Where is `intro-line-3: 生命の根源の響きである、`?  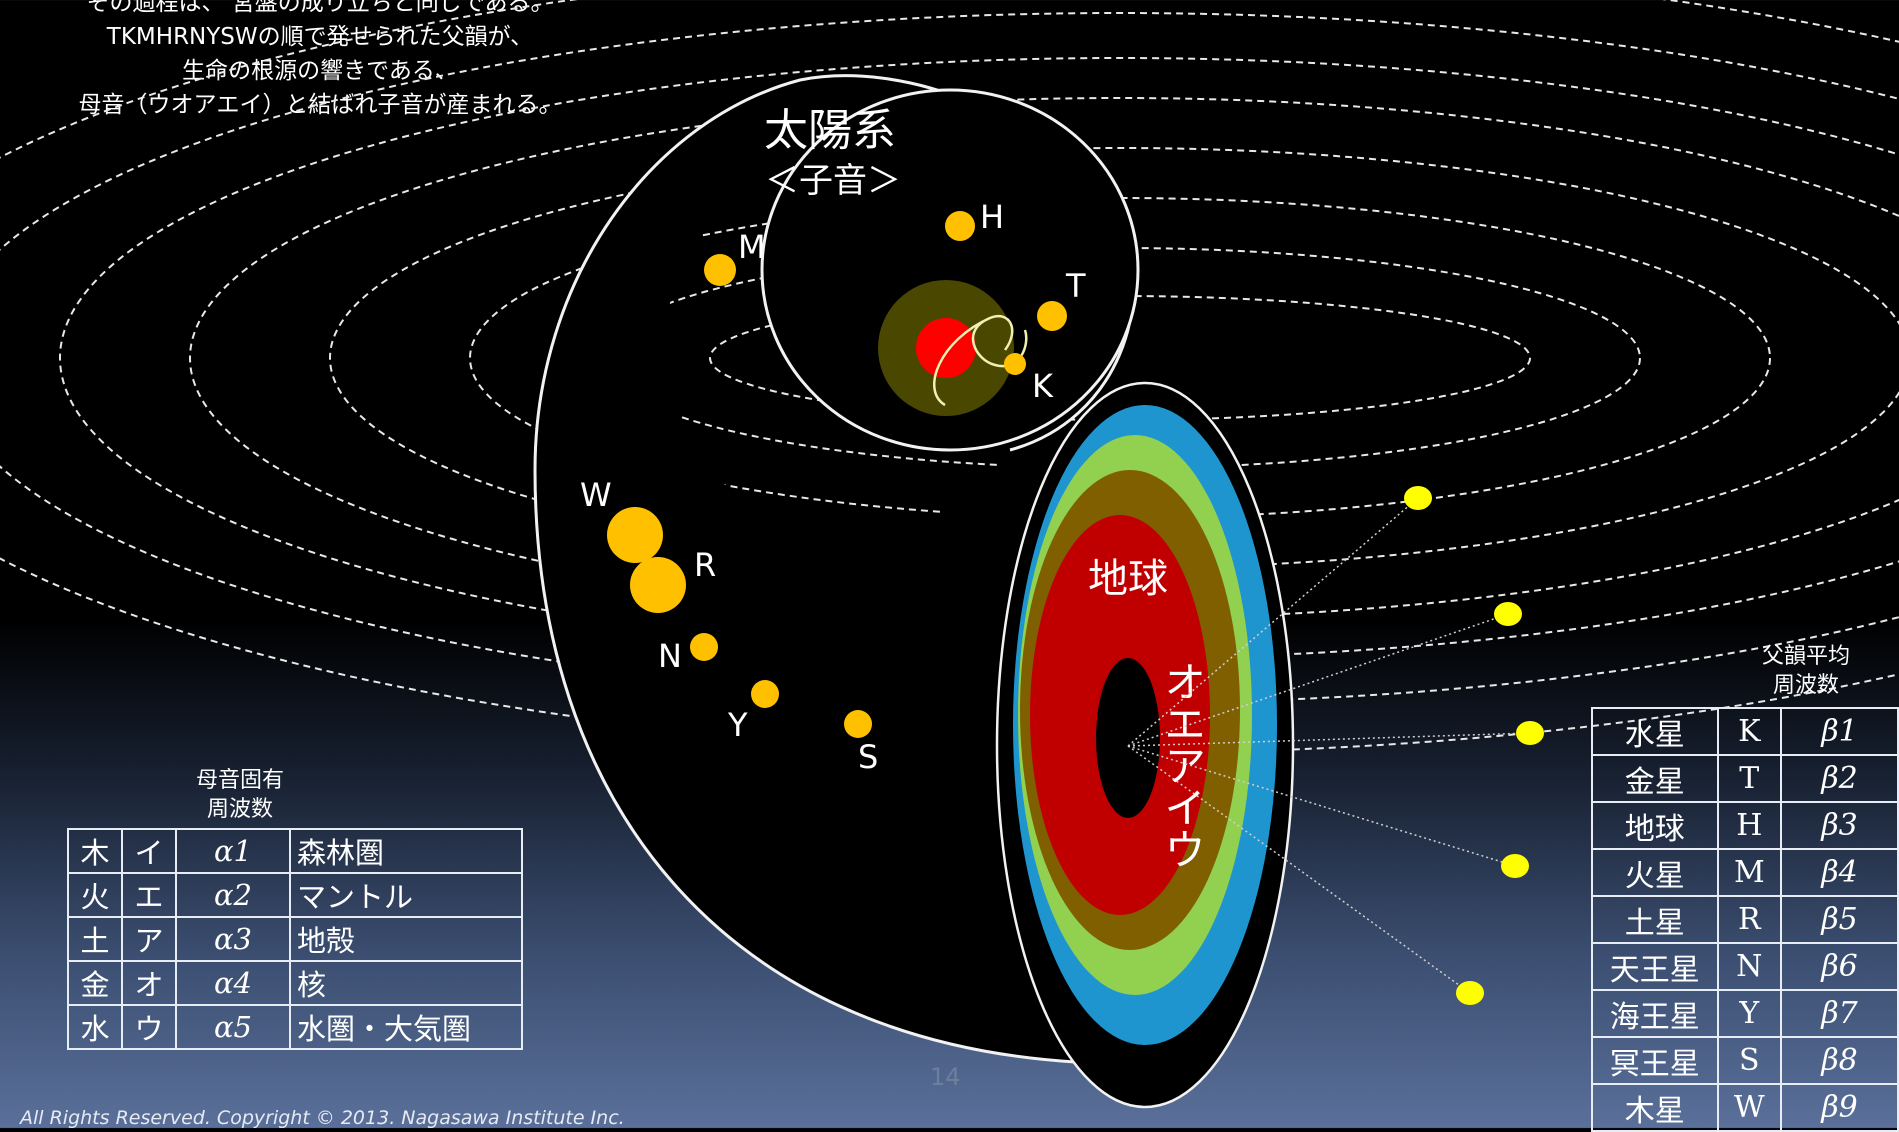
intro-line-3: 生命の根源の響きである、 is located at coordinates (320, 71).